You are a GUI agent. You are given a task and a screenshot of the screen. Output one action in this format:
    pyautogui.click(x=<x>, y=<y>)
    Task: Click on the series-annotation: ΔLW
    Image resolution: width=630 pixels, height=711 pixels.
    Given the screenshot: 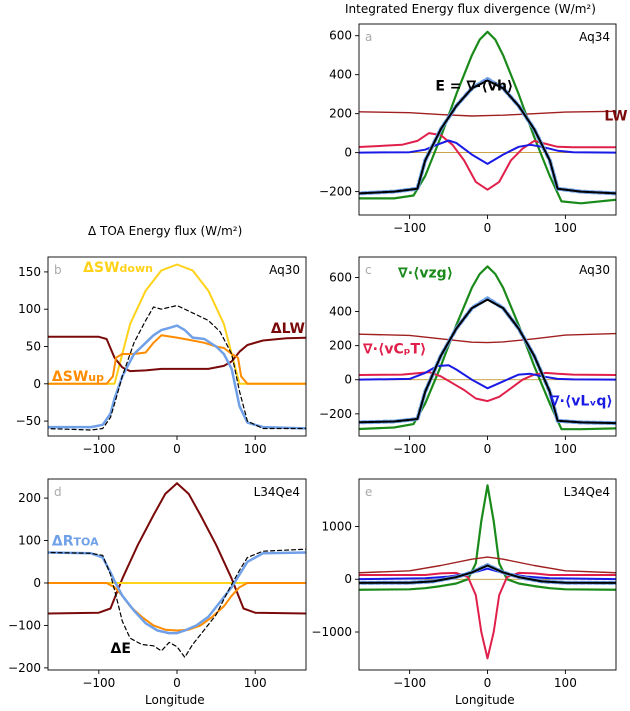 What is the action you would take?
    pyautogui.click(x=288, y=329)
    